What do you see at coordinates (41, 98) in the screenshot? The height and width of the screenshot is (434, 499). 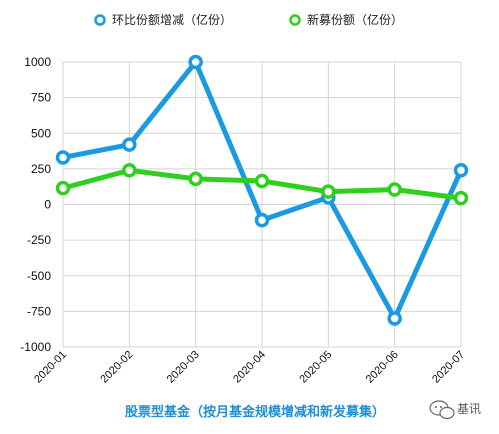 I see `y-tick-label: 750` at bounding box center [41, 98].